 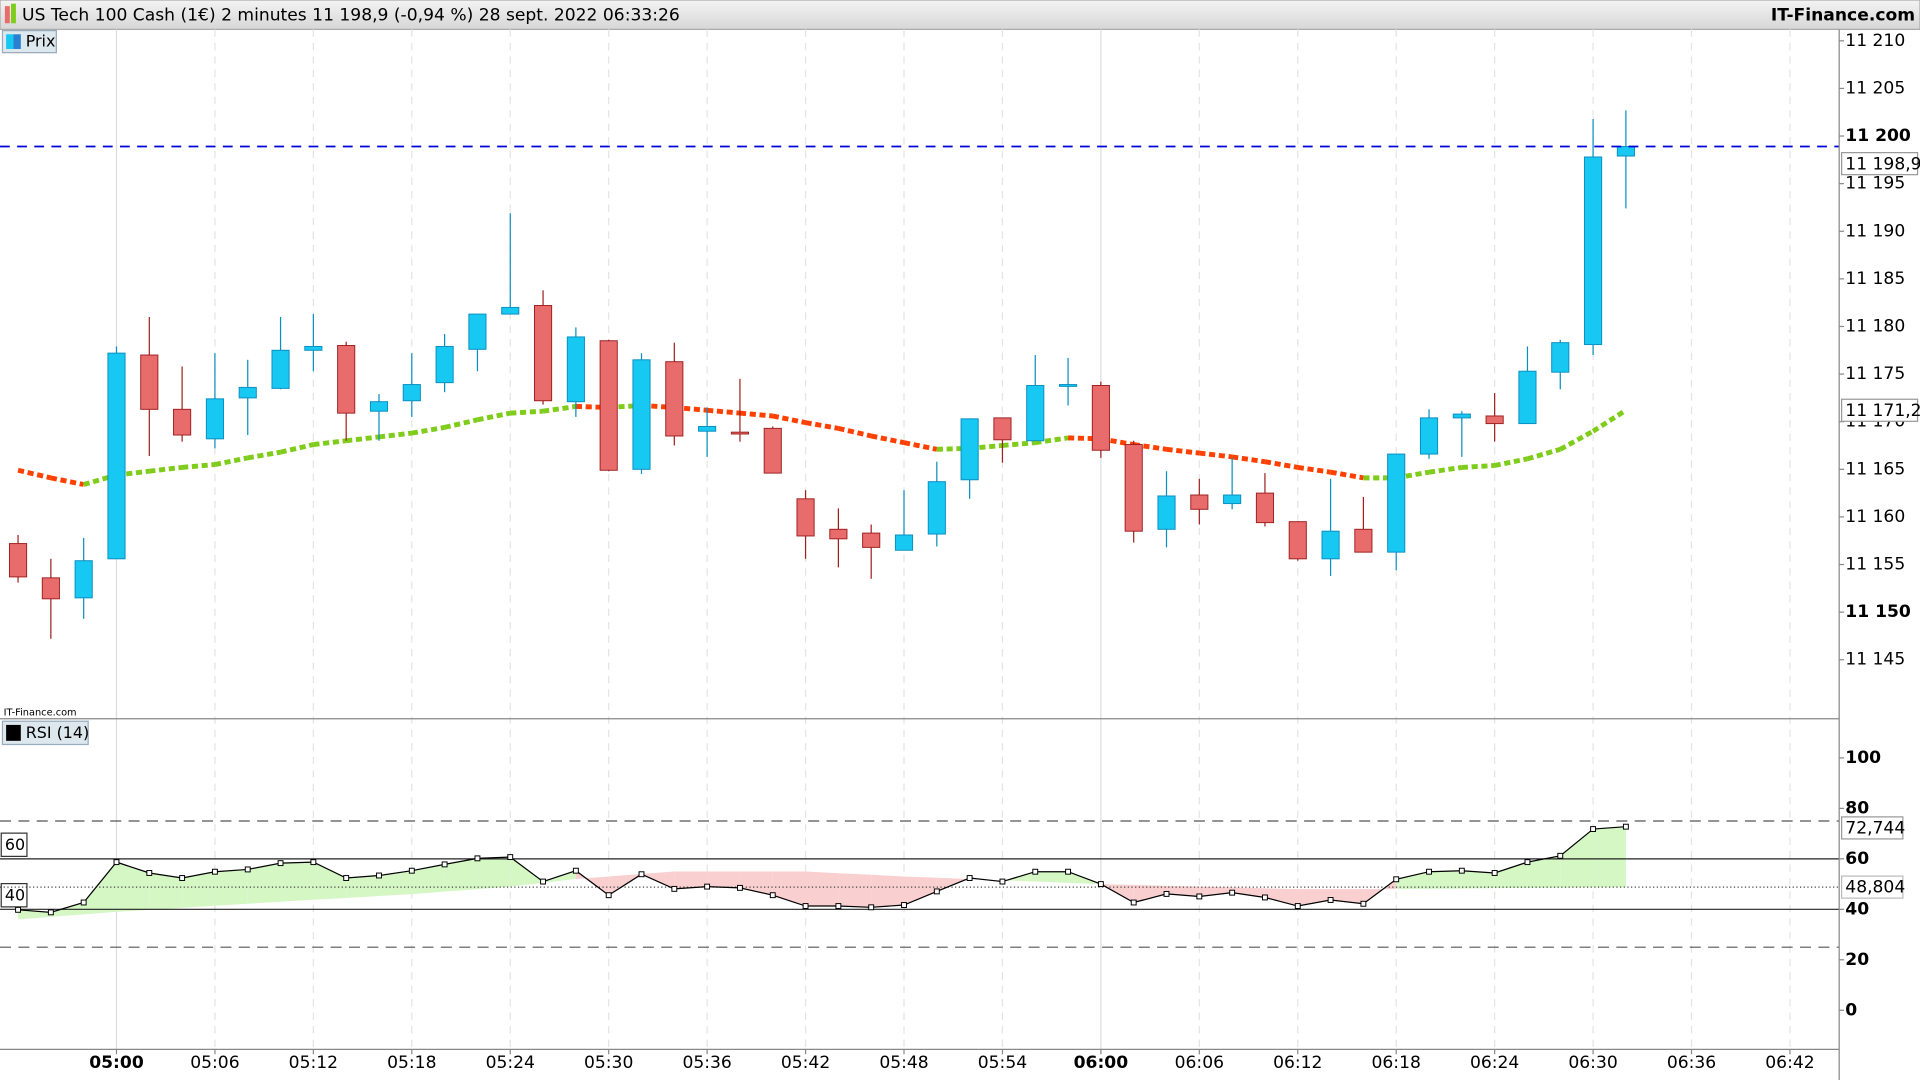 I want to click on legend-box, so click(x=45, y=733).